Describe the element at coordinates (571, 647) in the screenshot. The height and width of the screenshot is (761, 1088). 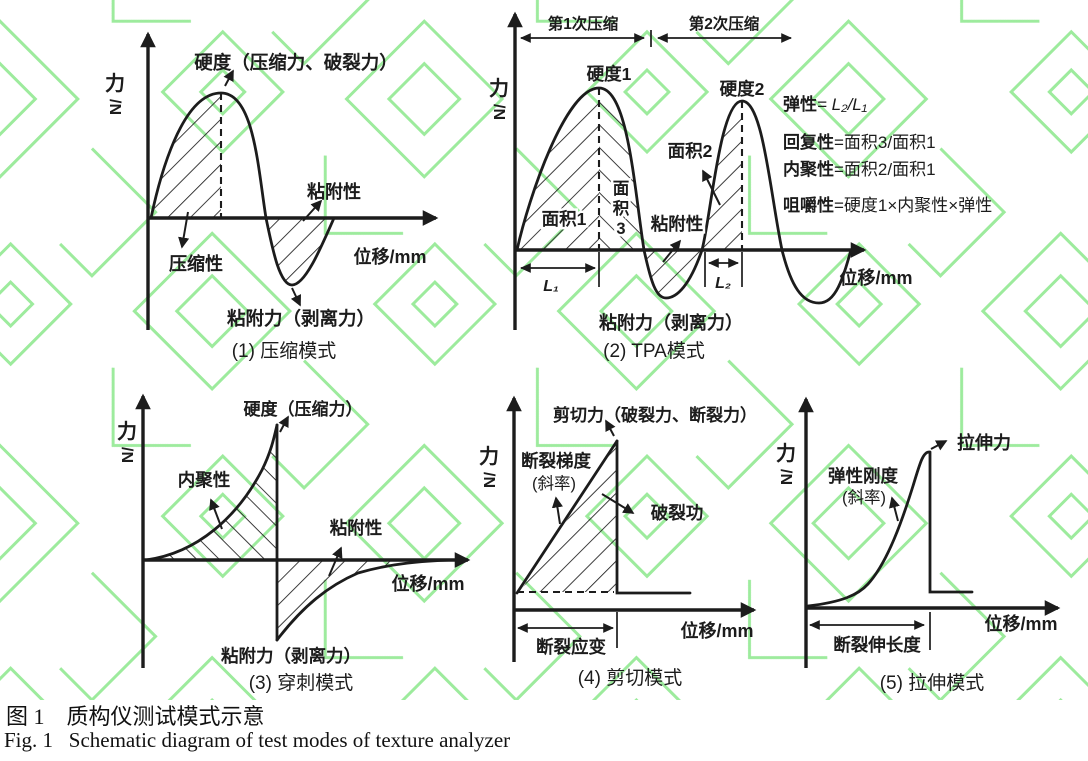
I see `p4-label-strain: 断裂应变` at that location.